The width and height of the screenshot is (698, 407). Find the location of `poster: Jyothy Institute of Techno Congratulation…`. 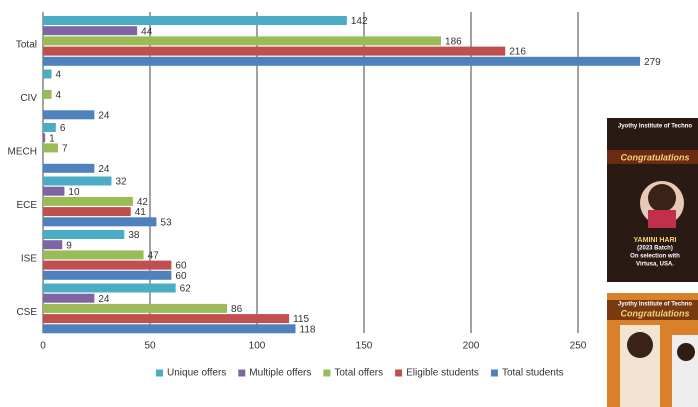

poster: Jyothy Institute of Techno Congratulation… is located at coordinates (652, 200).